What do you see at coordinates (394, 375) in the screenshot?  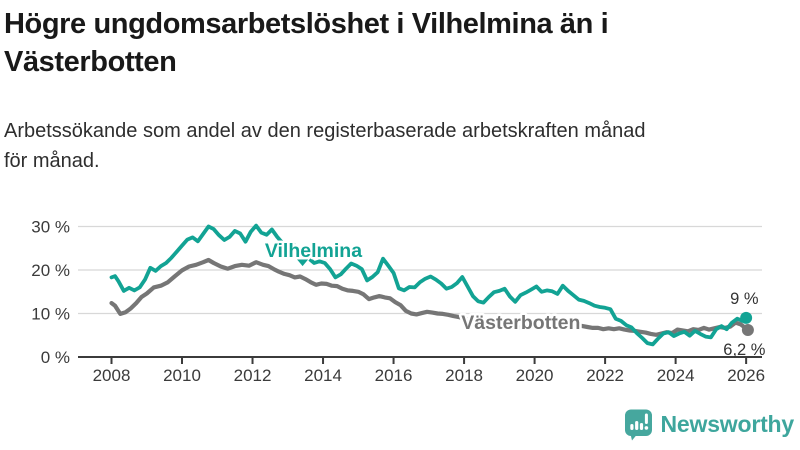 I see `x-tick-label: 2016` at bounding box center [394, 375].